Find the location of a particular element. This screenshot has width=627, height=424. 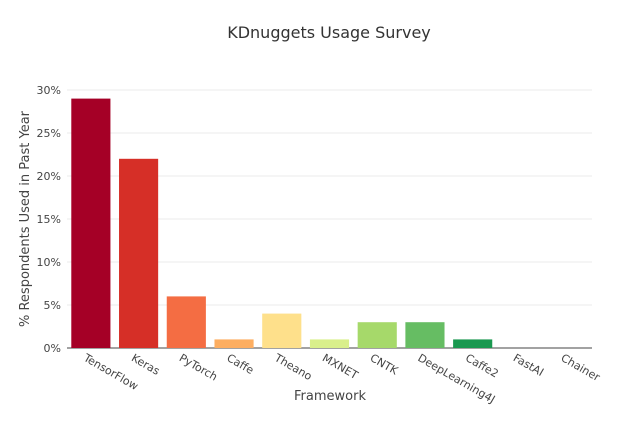

y-tick-label: 25% is located at coordinates (49, 133).